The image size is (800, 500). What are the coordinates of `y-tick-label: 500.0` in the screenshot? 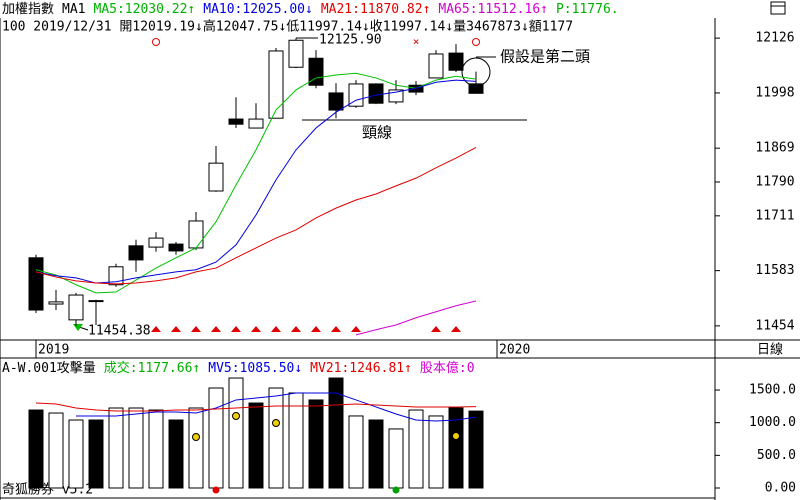 It's located at (776, 455).